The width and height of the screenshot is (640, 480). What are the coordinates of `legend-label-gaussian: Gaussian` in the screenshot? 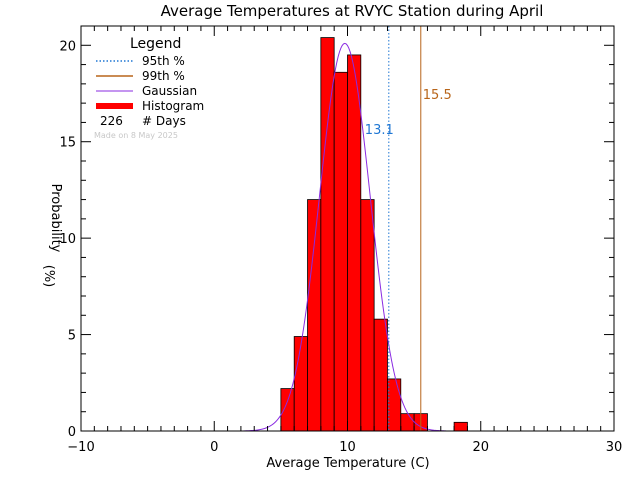 It's located at (169, 91).